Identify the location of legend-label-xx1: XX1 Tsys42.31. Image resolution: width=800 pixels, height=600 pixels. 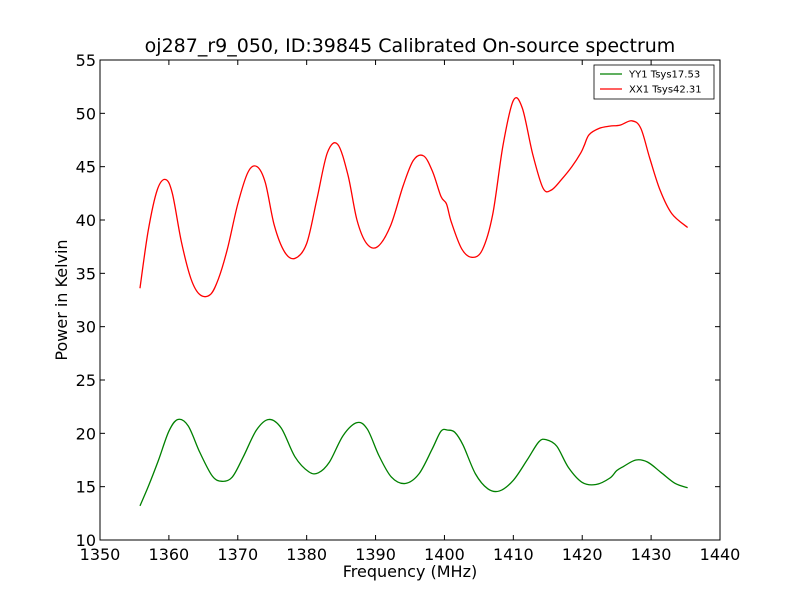
(665, 90).